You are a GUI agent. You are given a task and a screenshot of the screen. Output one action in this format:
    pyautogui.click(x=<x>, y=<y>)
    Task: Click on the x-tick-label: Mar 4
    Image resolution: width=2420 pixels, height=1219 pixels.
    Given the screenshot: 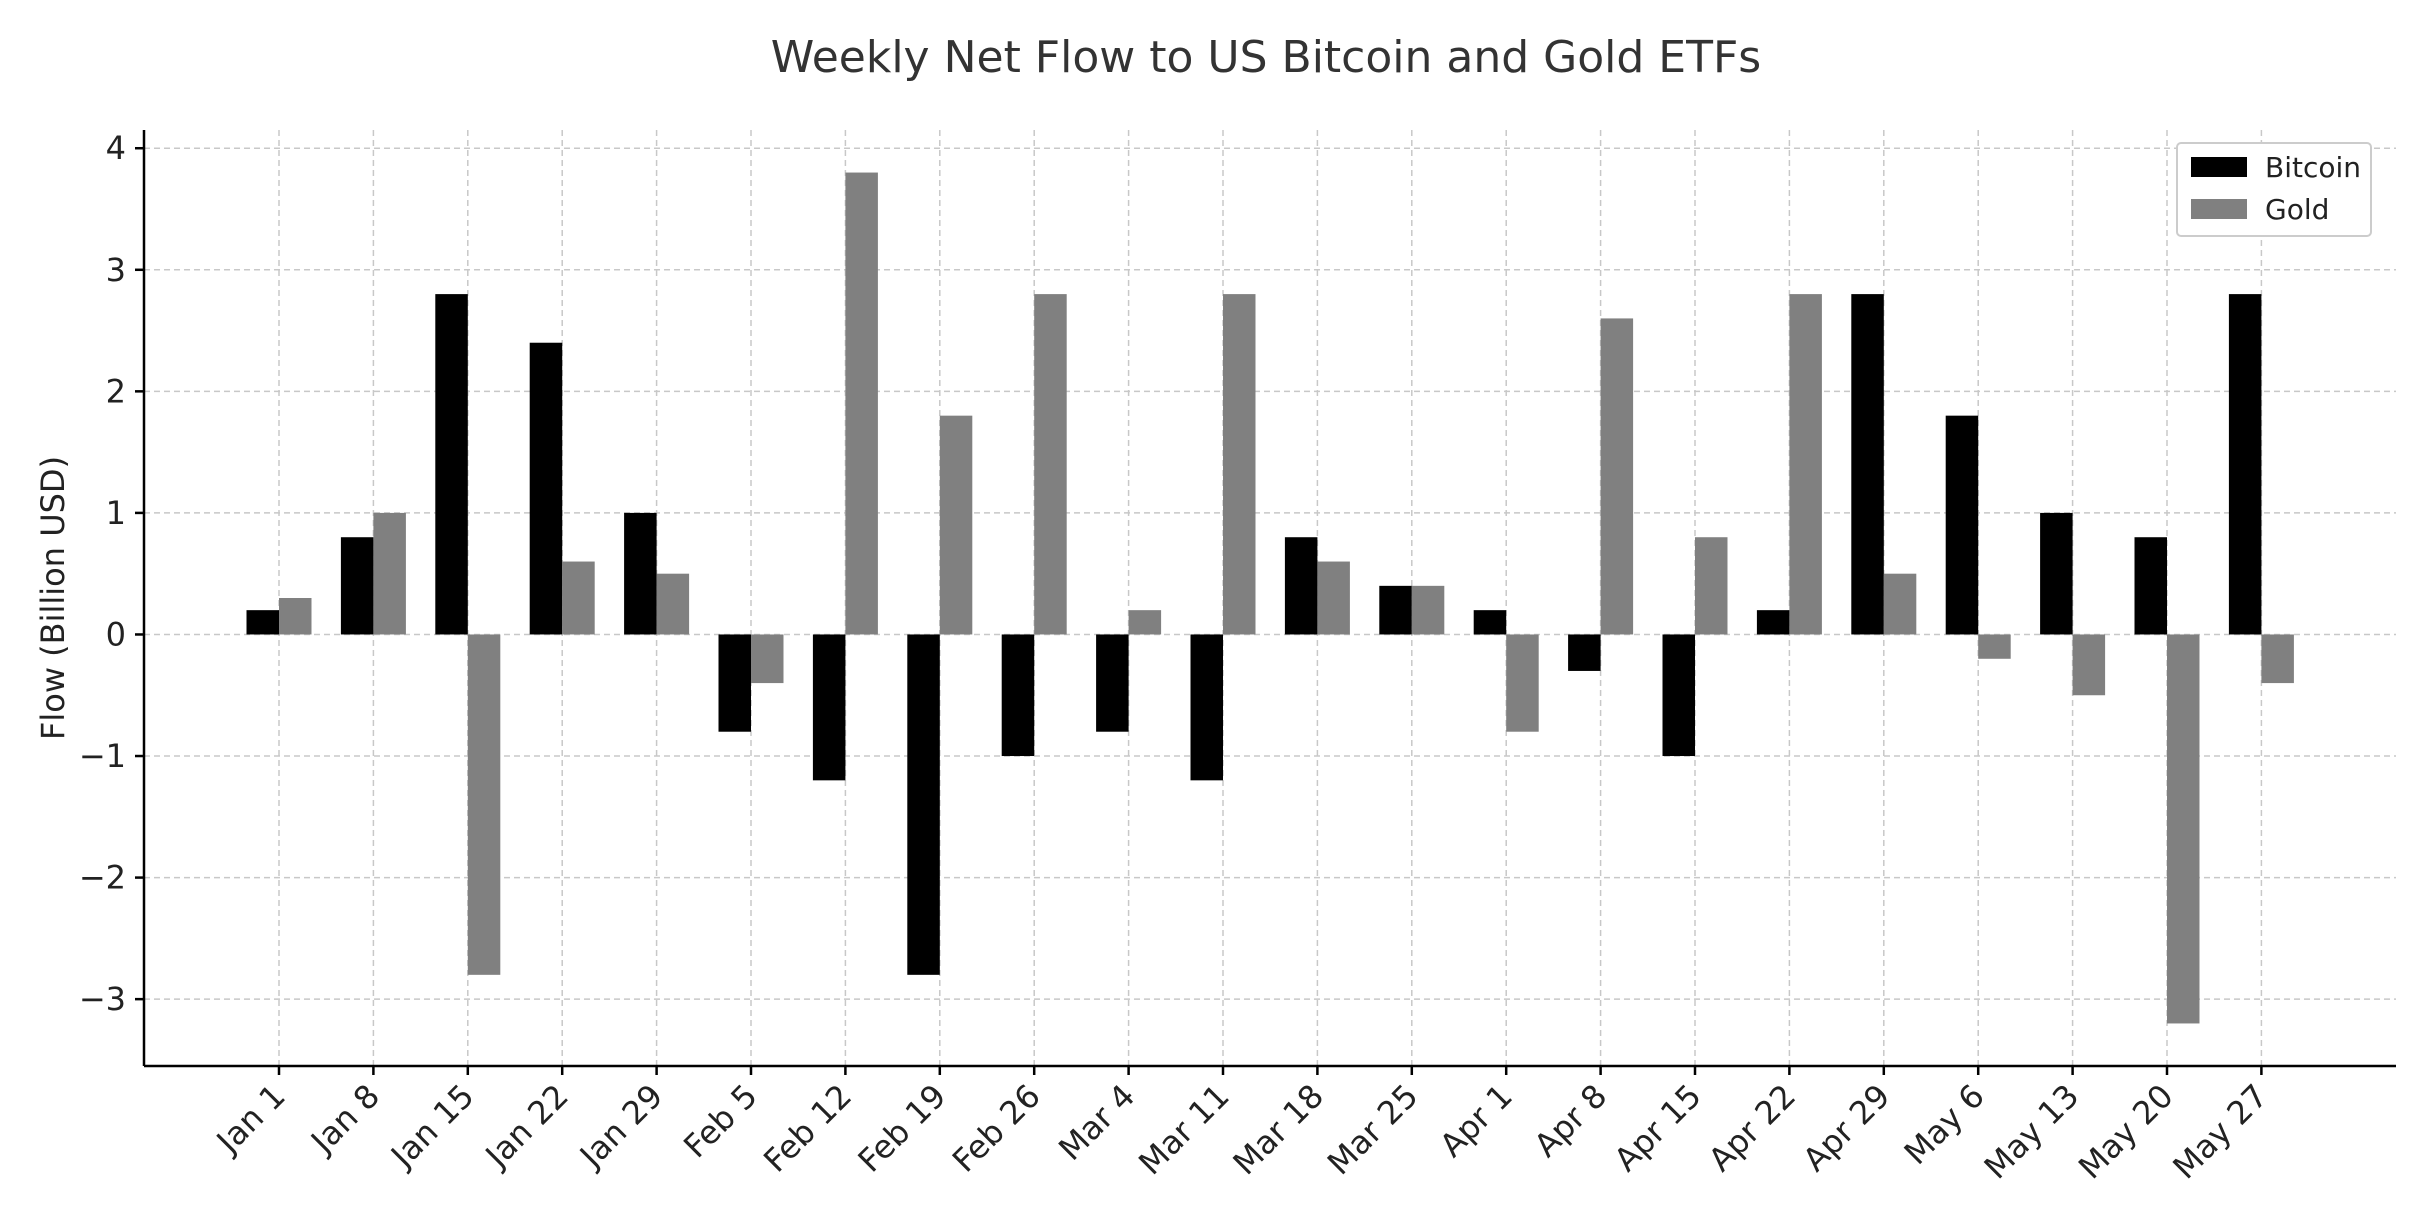 What is the action you would take?
    pyautogui.click(x=1096, y=1122)
    